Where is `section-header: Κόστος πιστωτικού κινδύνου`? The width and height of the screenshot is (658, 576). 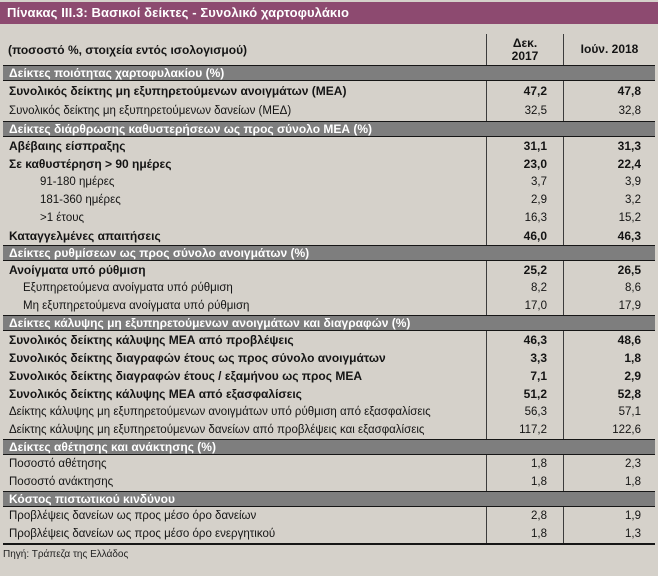 section-header: Κόστος πιστωτικού κινδύνου is located at coordinates (329, 499).